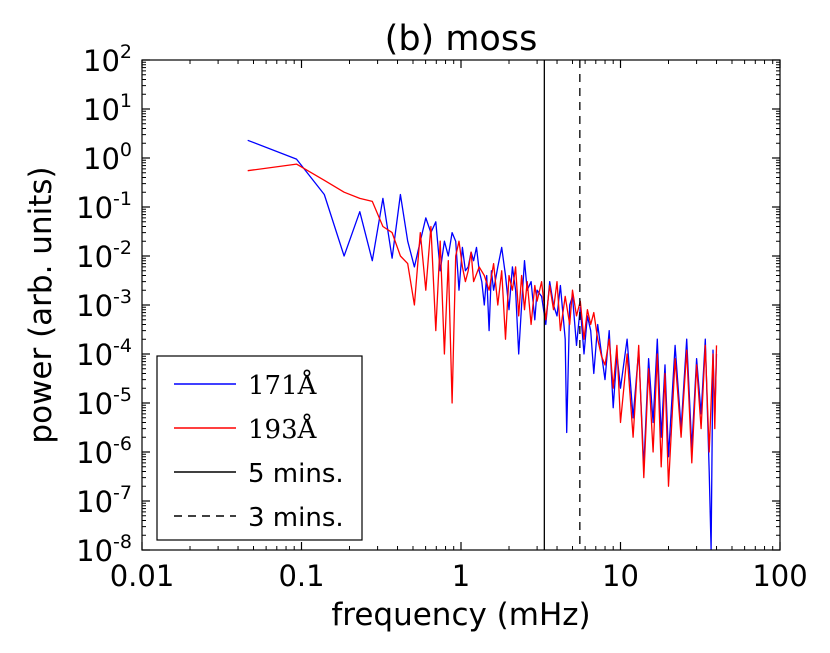 The width and height of the screenshot is (830, 653). What do you see at coordinates (104, 206) in the screenshot?
I see `y-tick-label: 10⁻¹` at bounding box center [104, 206].